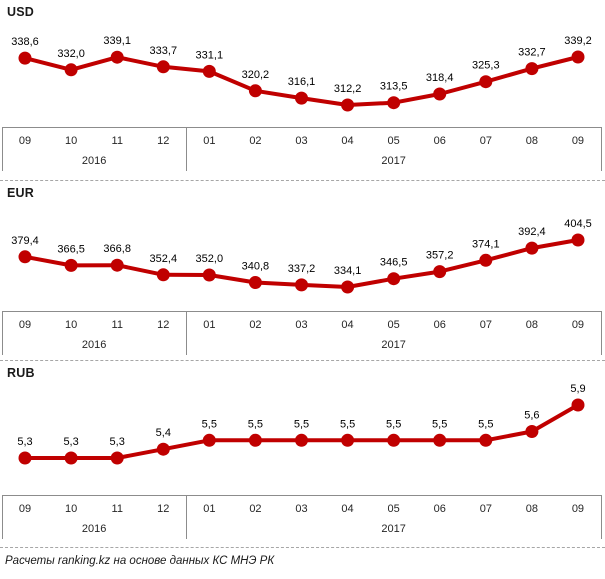 The width and height of the screenshot is (605, 579). I want to click on data-point-label: 357,2, so click(440, 256).